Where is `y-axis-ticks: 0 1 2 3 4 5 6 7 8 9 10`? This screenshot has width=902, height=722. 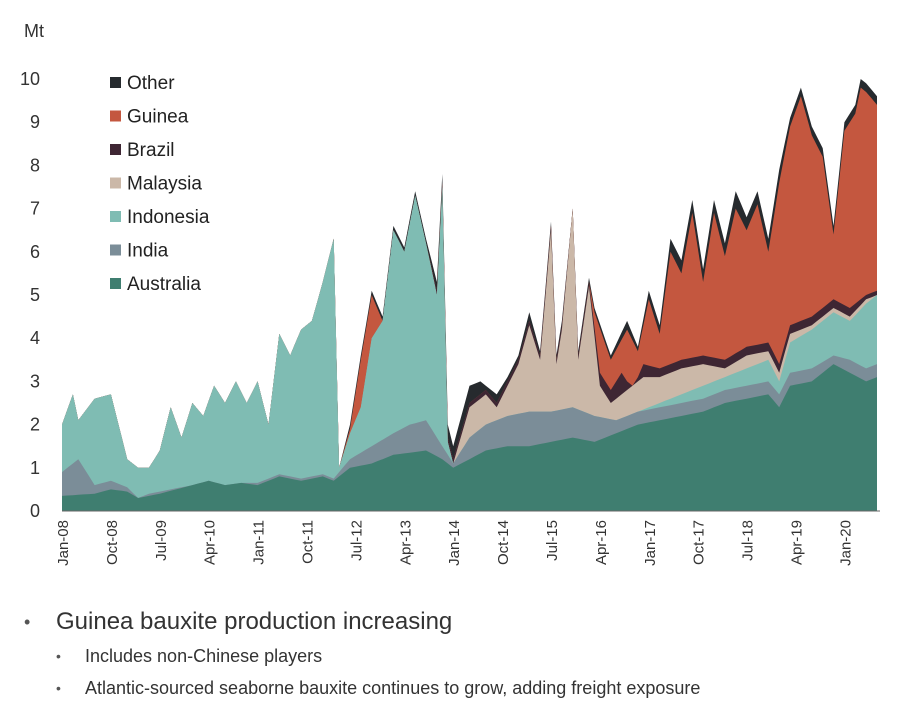 y-axis-ticks: 0 1 2 3 4 5 6 7 8 9 10 is located at coordinates (30, 295).